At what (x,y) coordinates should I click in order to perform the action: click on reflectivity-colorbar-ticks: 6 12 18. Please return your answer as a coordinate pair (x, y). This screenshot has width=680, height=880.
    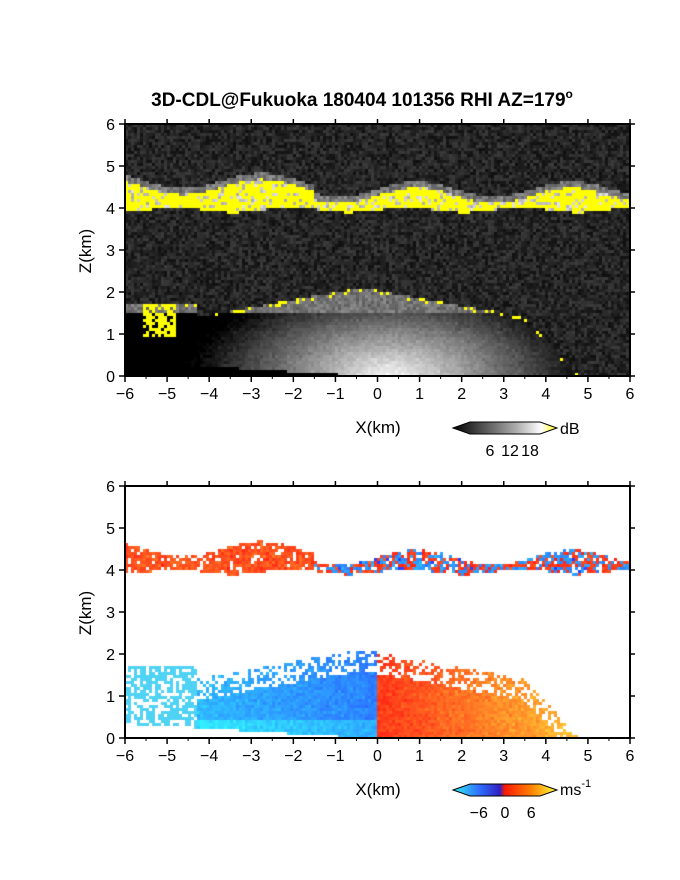
    Looking at the image, I should click on (512, 451).